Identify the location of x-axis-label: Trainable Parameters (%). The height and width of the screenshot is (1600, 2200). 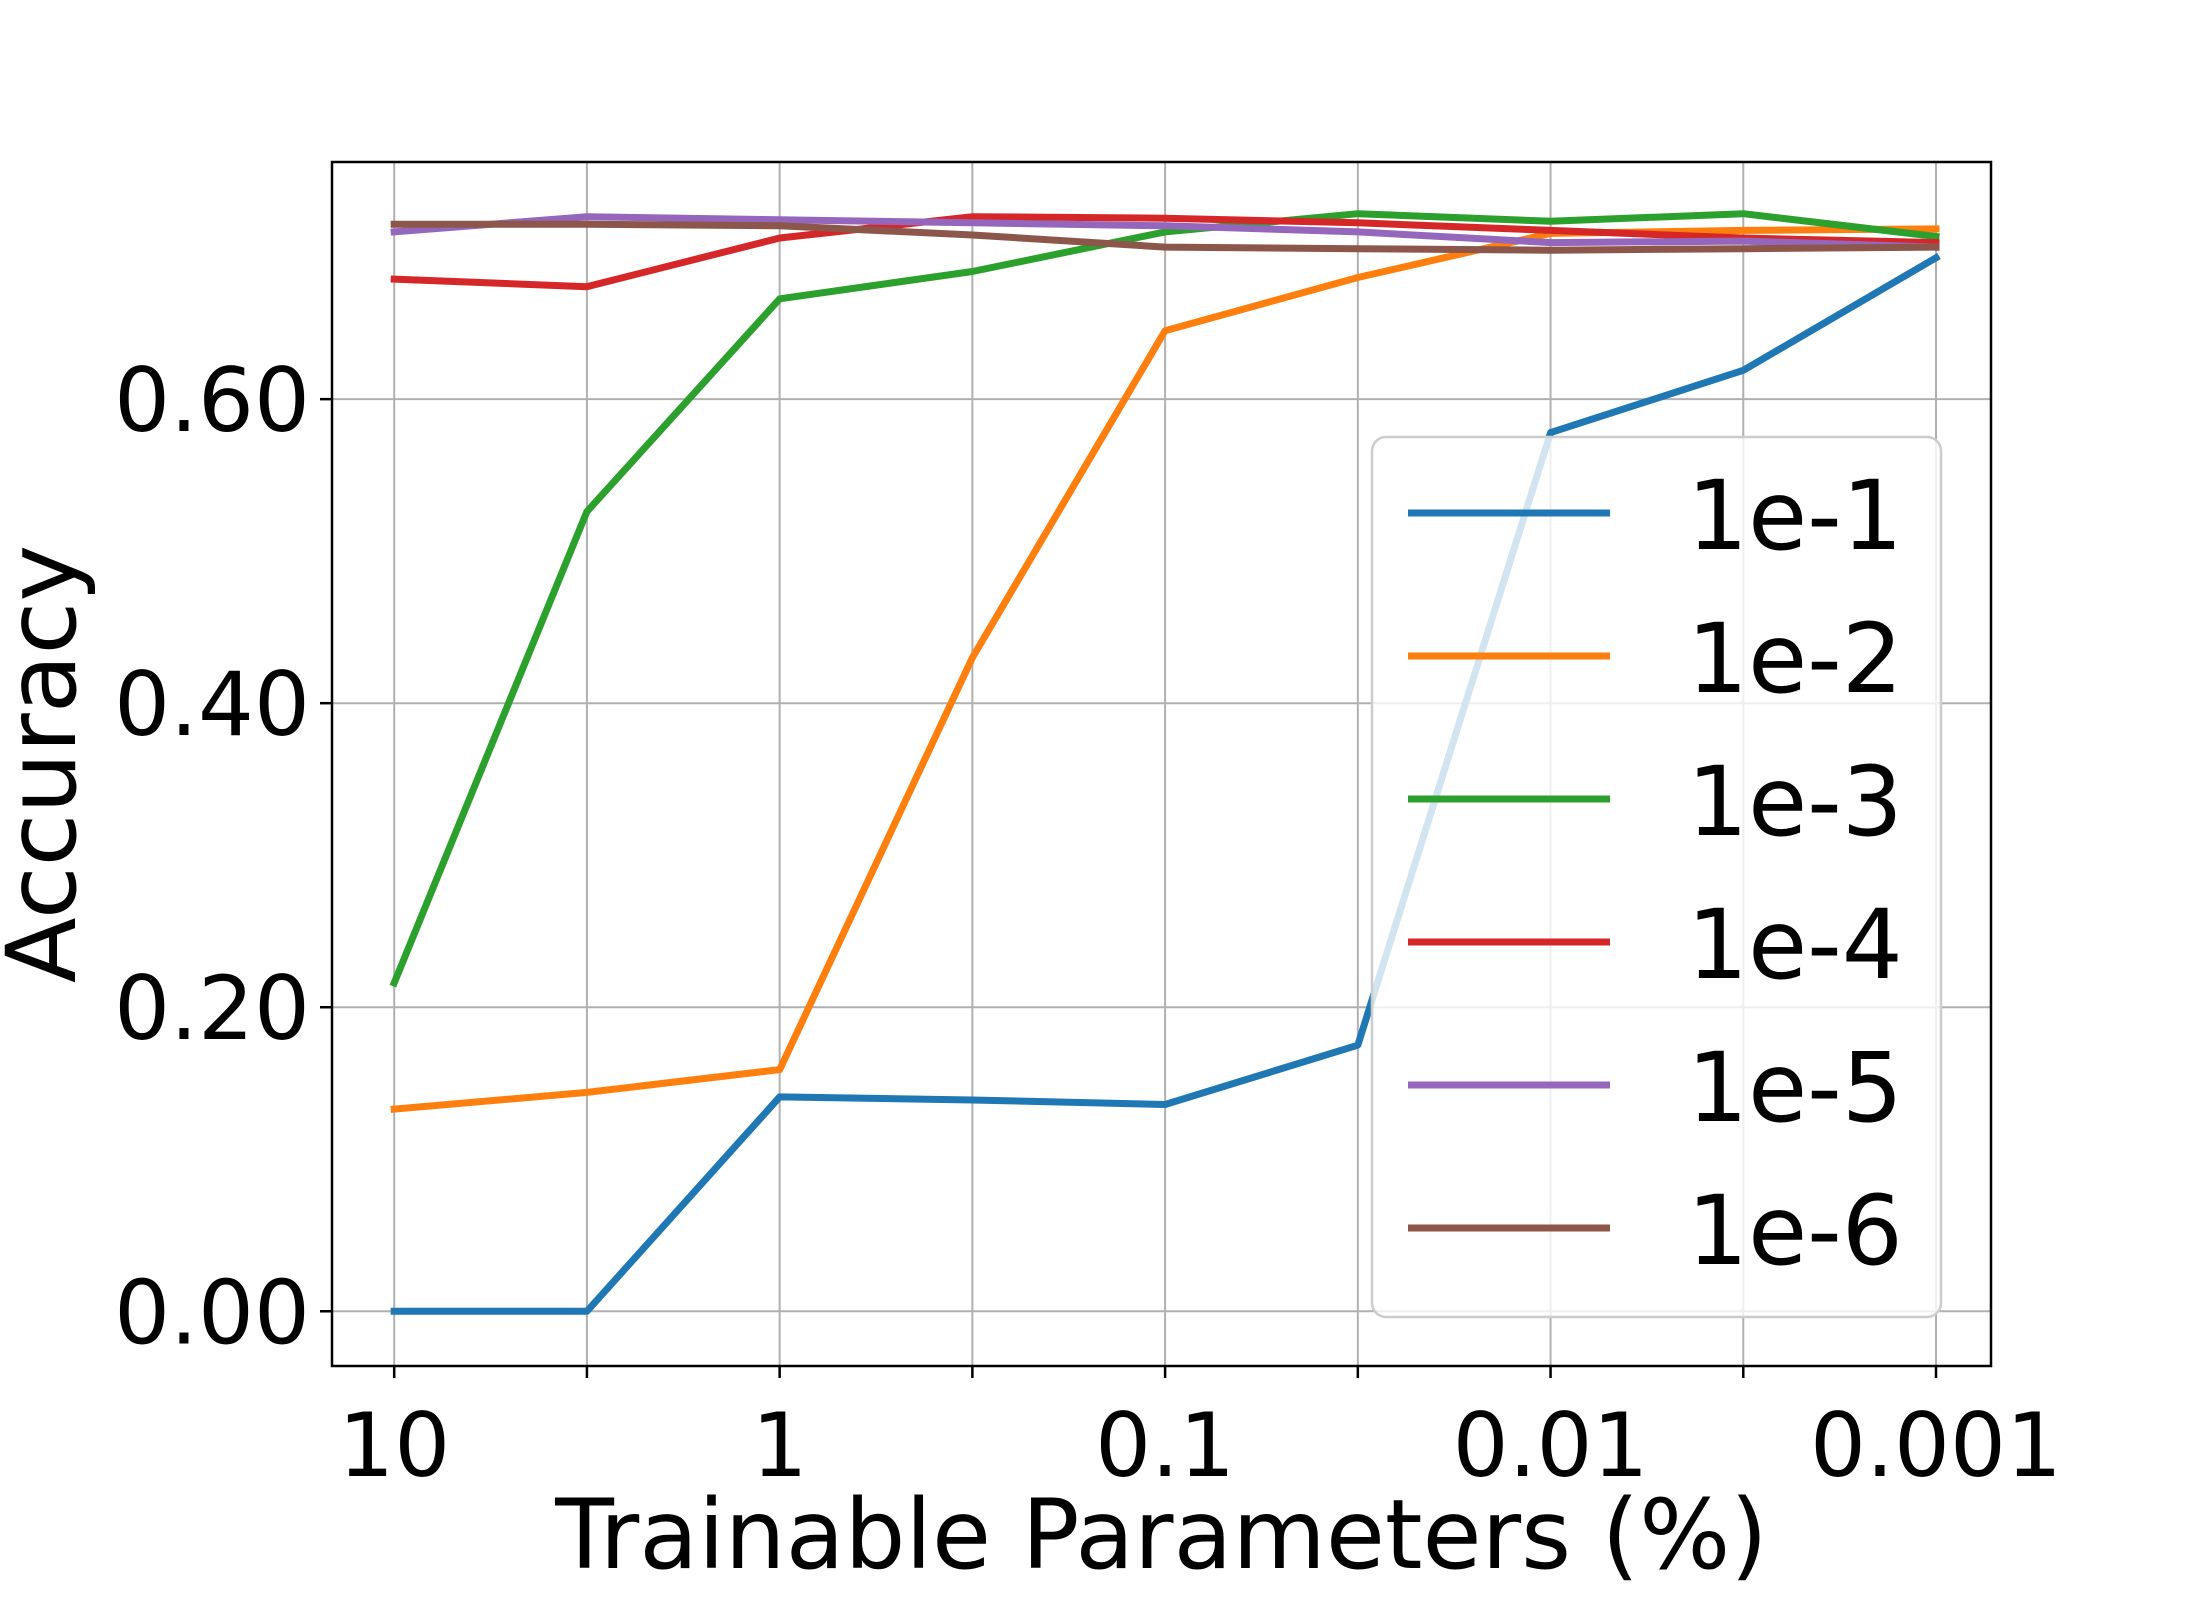
(1160, 1535).